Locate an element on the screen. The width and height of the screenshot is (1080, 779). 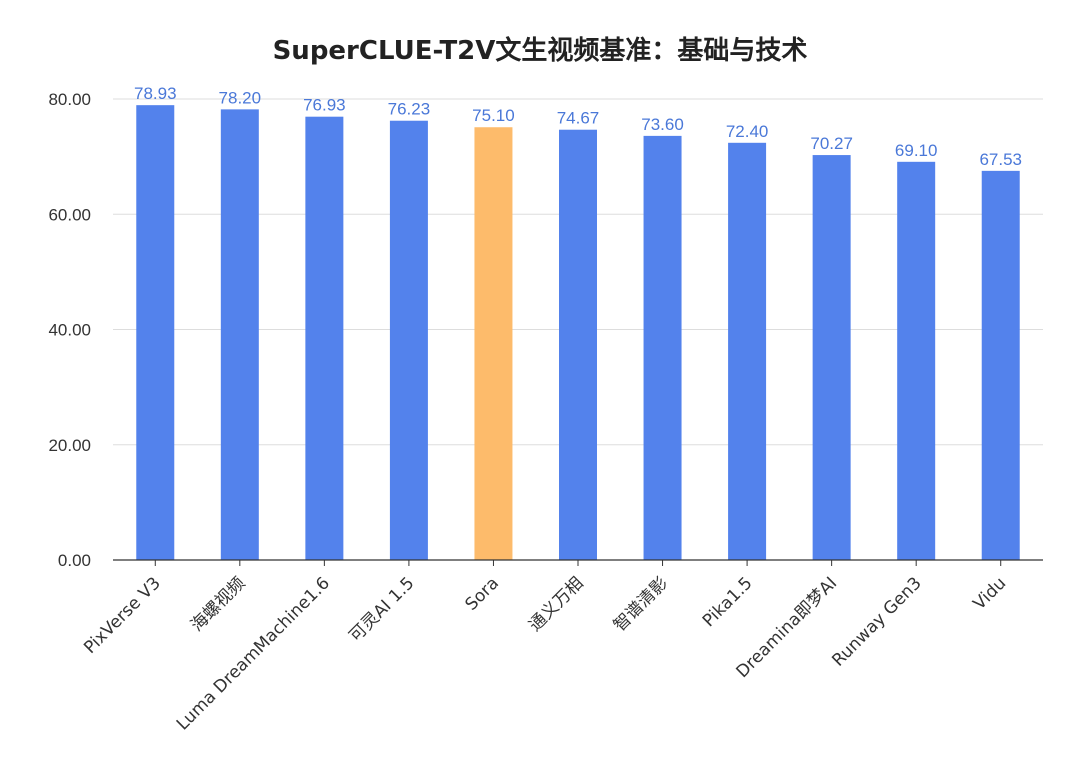
x-tick-label: Pika1.5 is located at coordinates (728, 602).